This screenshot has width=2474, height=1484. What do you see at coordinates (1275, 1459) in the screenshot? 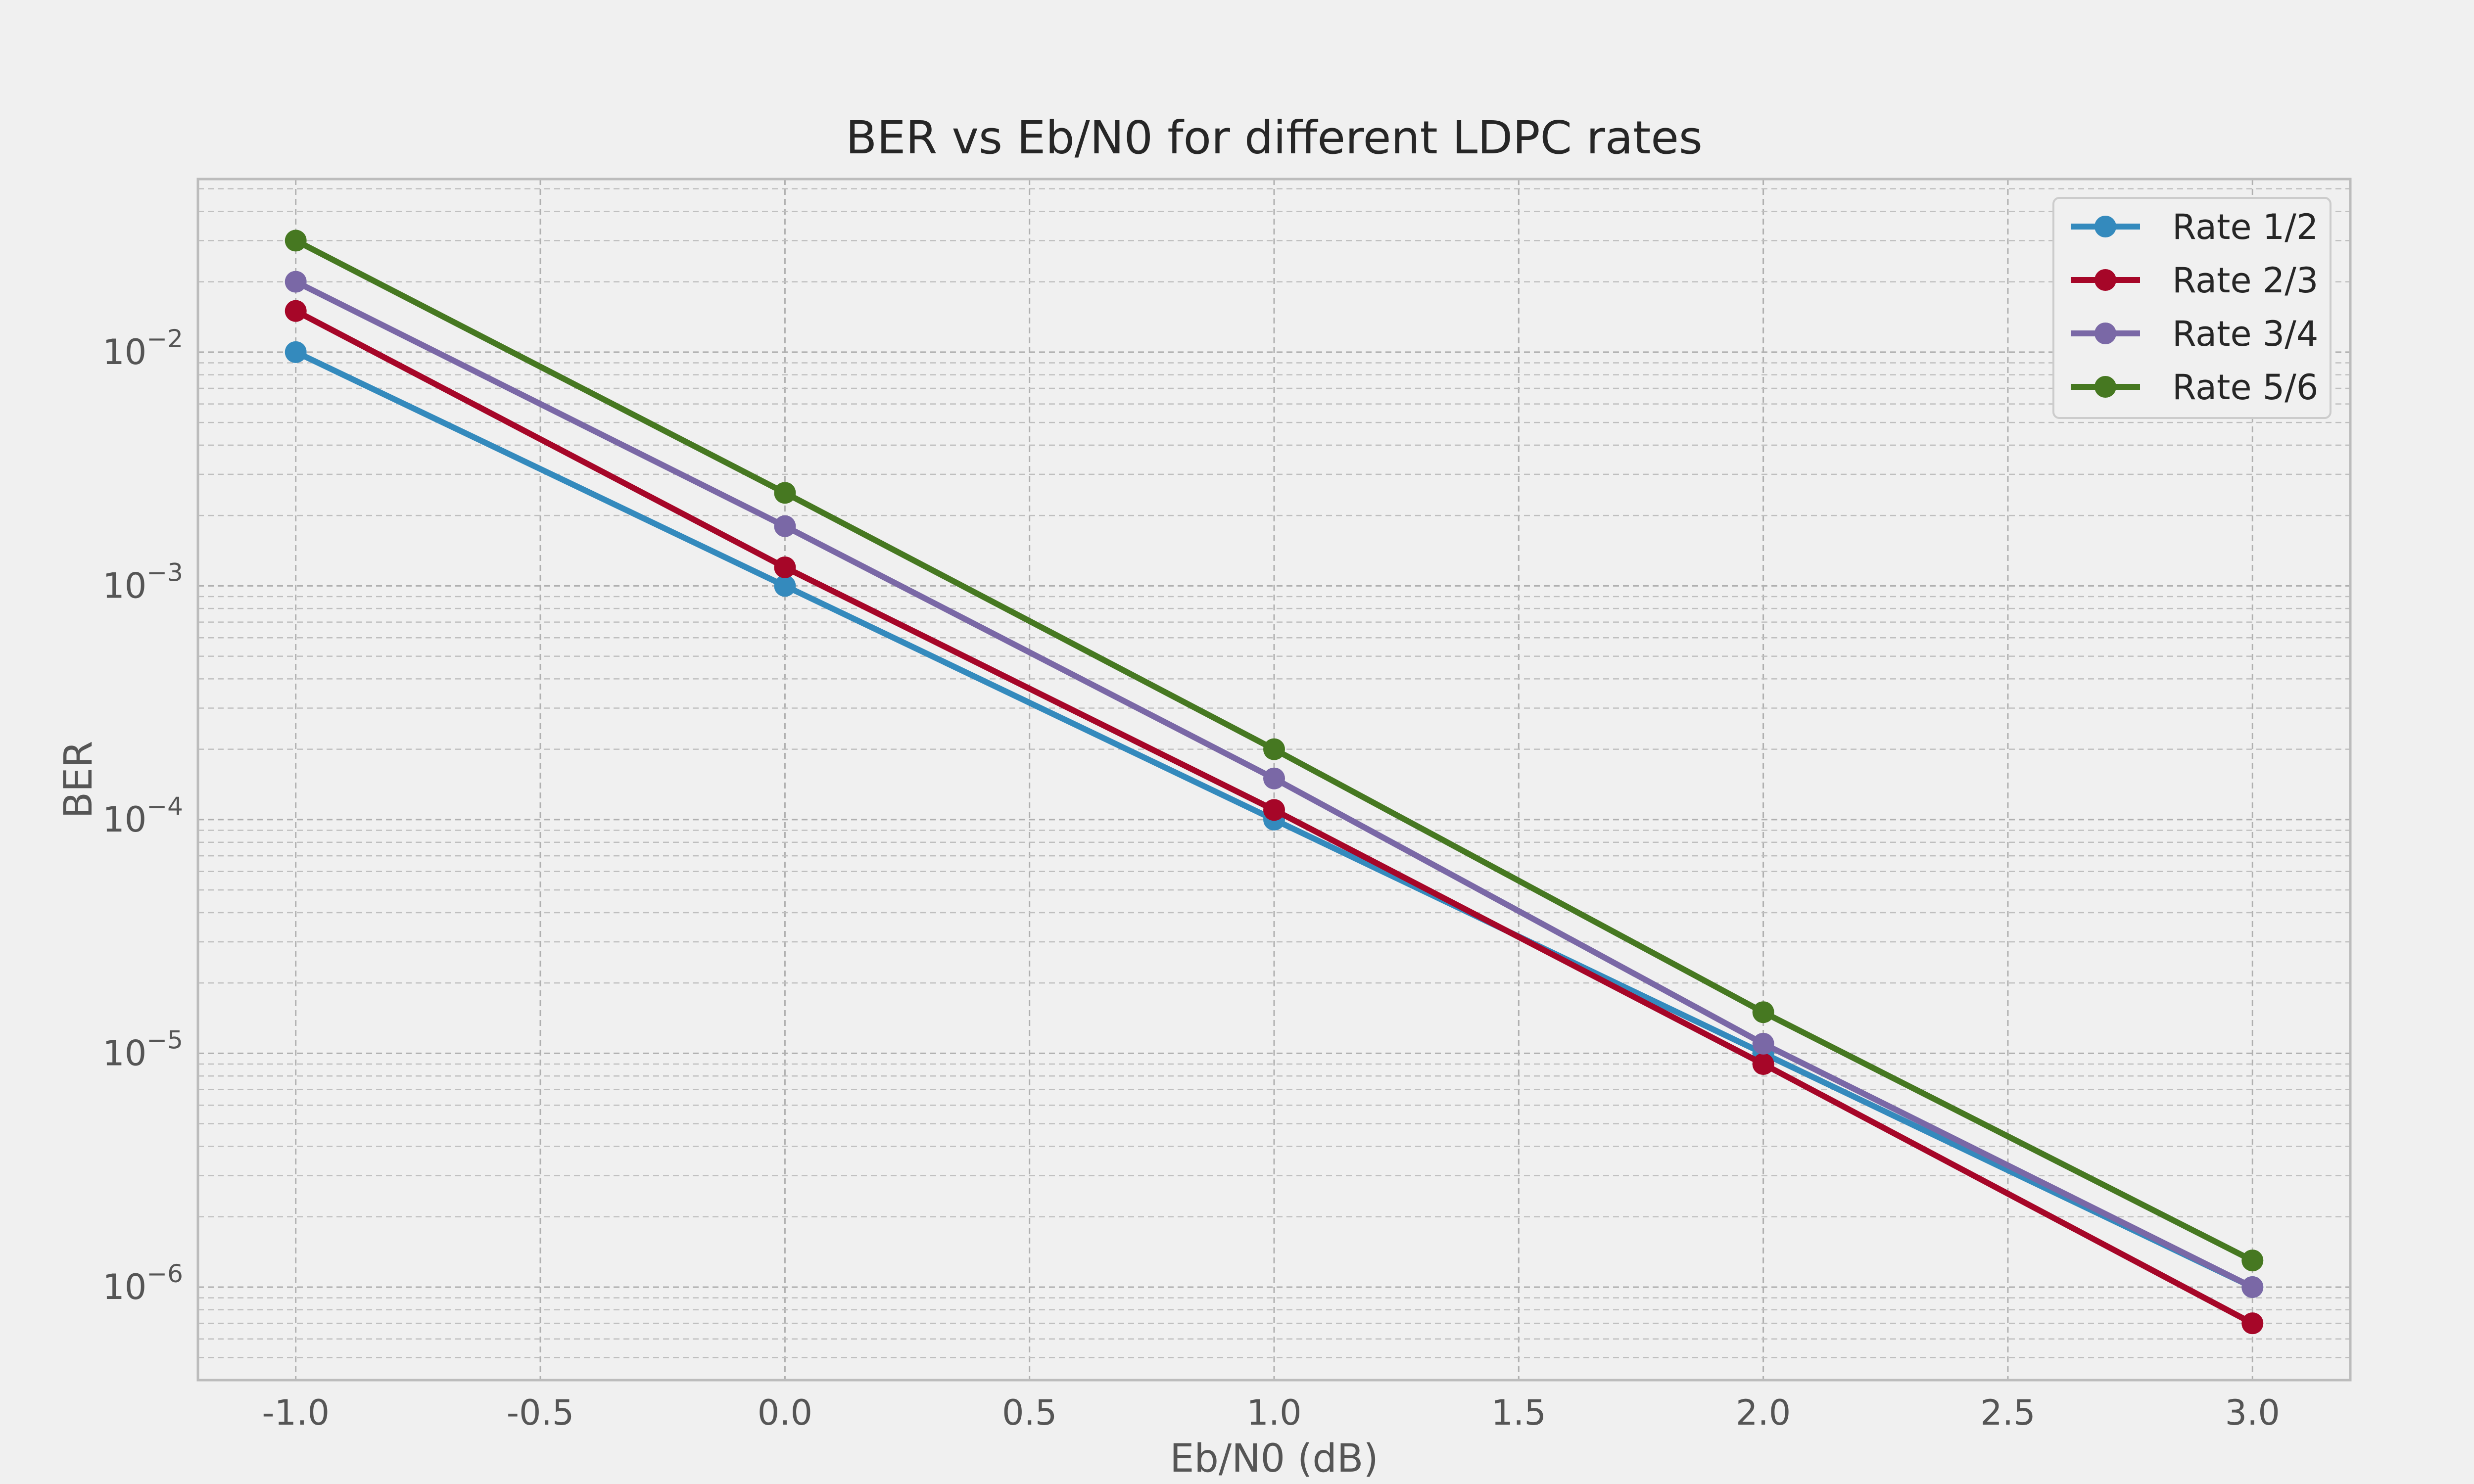
I see `x-axis-label: Eb/N0 (dB)` at bounding box center [1275, 1459].